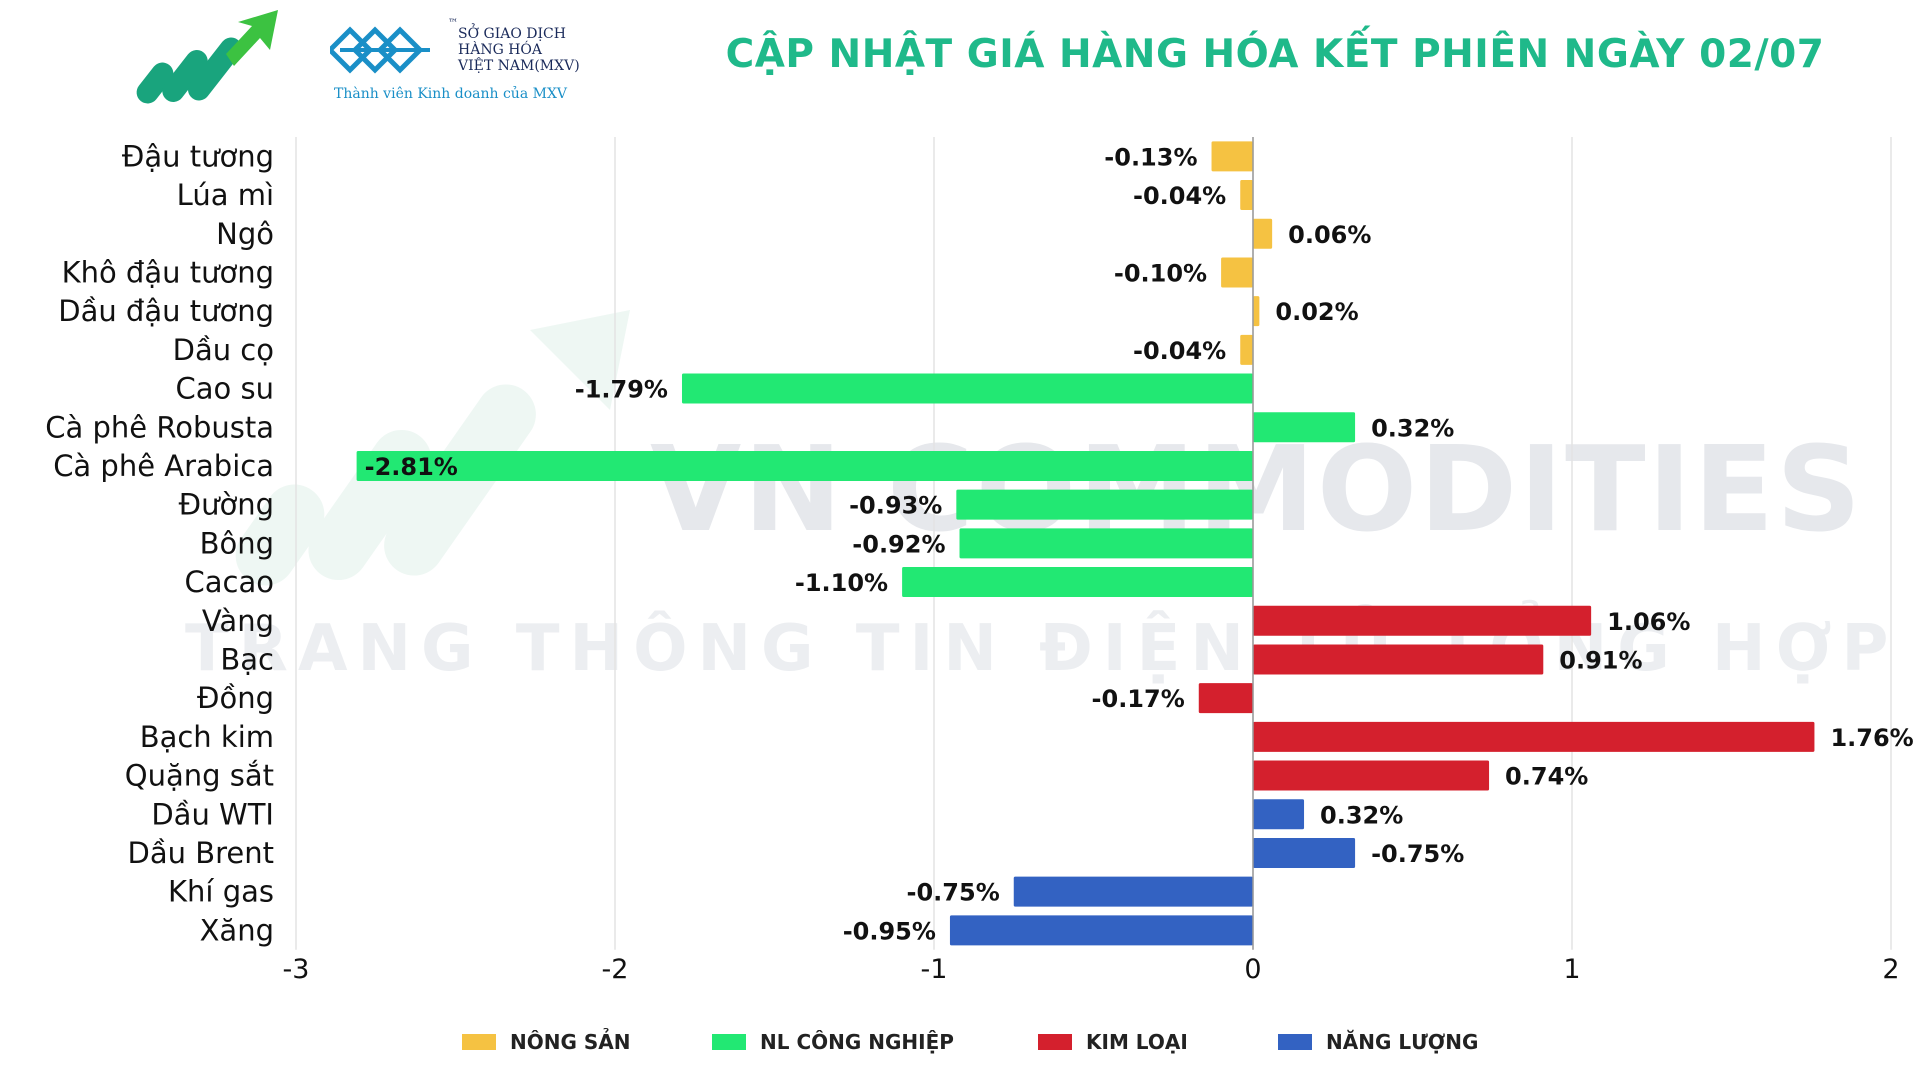 This screenshot has height=1080, width=1920. I want to click on category-label: Cà phê Arabica, so click(163, 466).